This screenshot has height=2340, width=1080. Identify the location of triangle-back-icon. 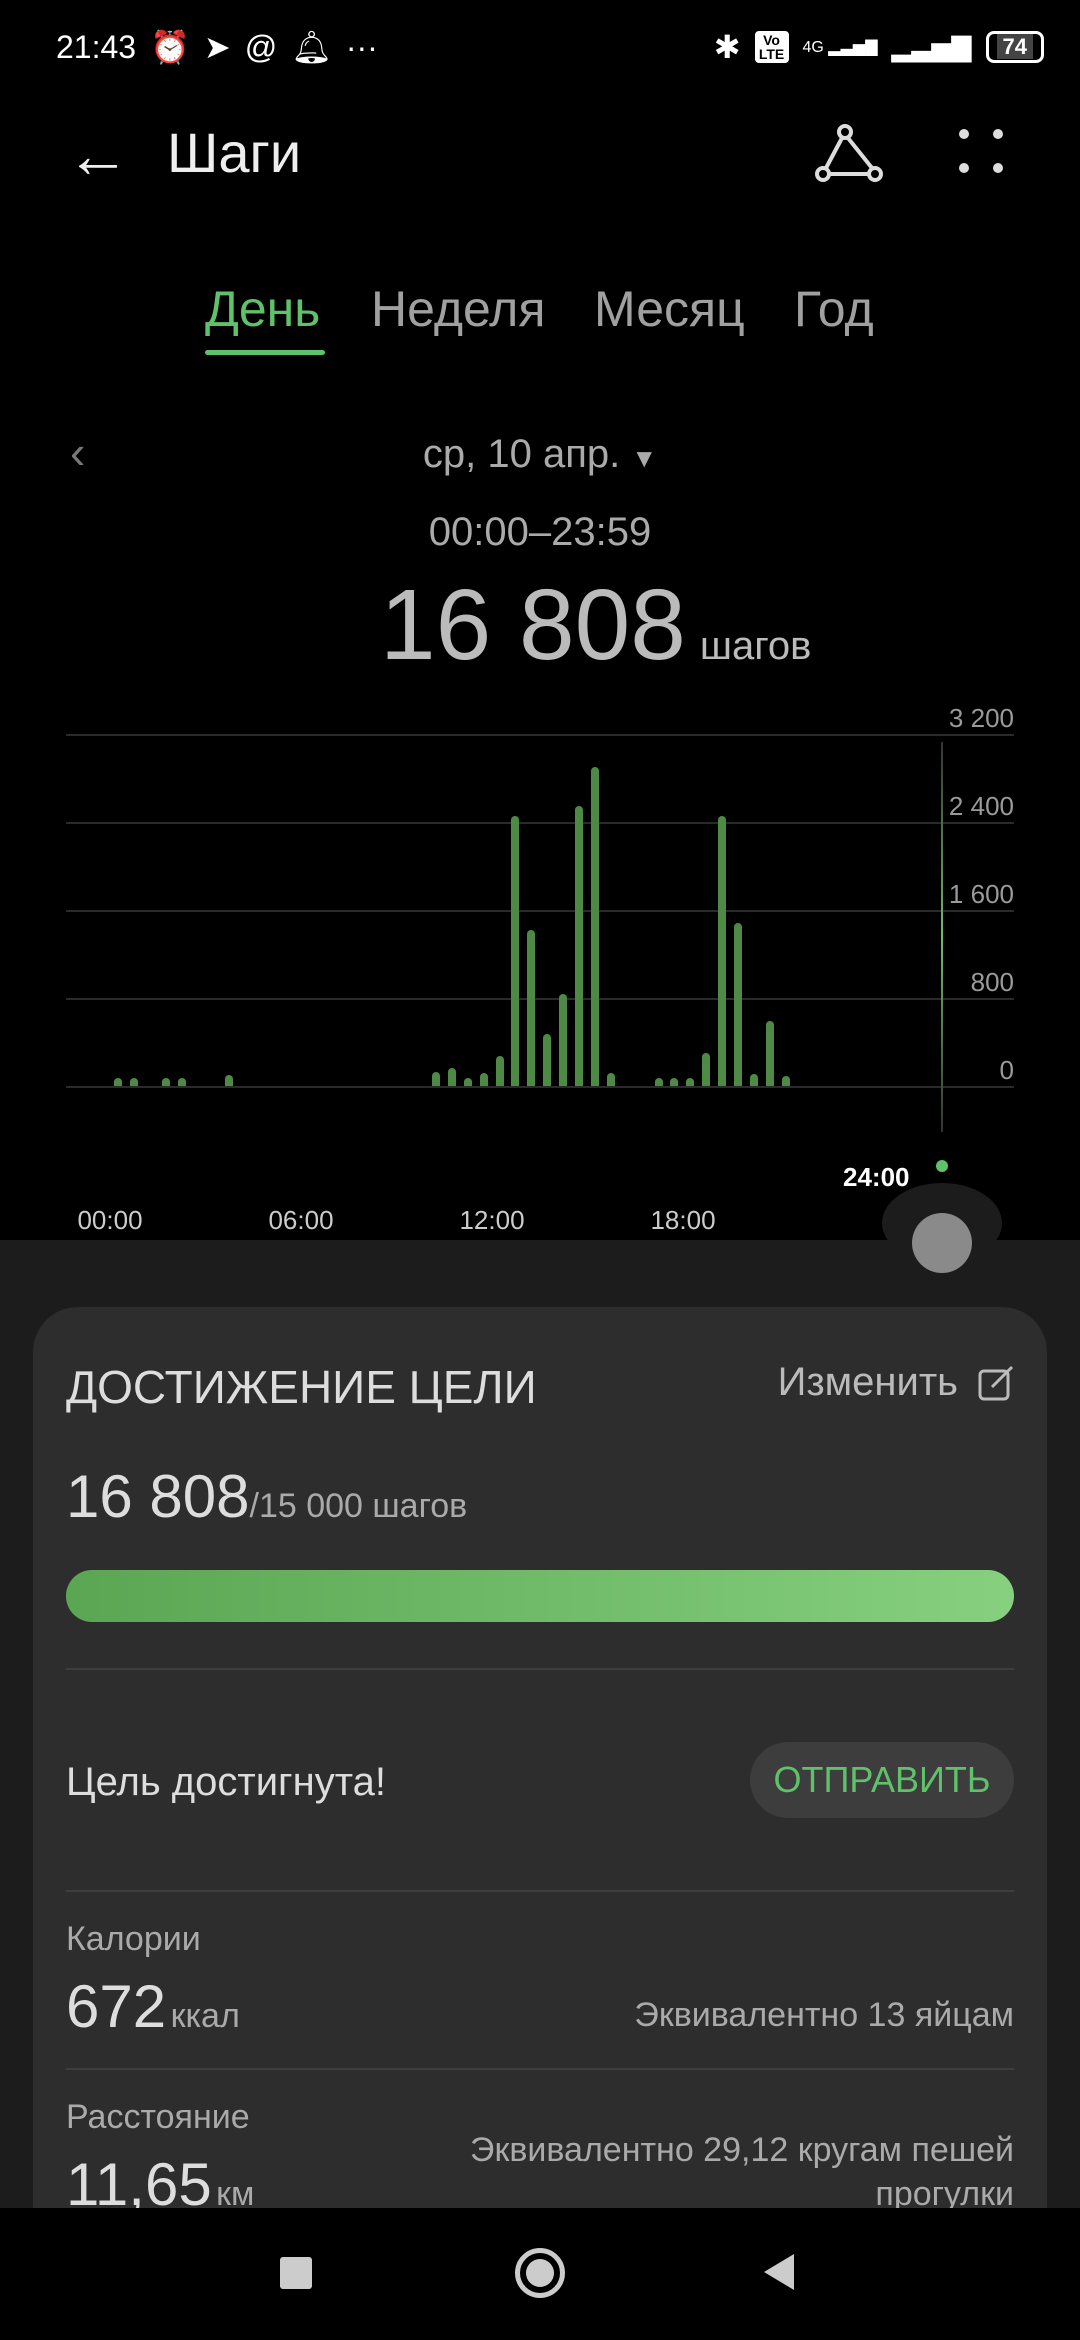
(779, 2272).